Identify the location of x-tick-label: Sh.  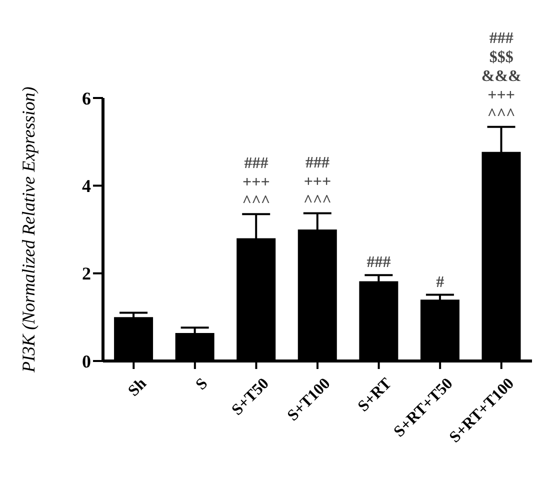
(137, 387).